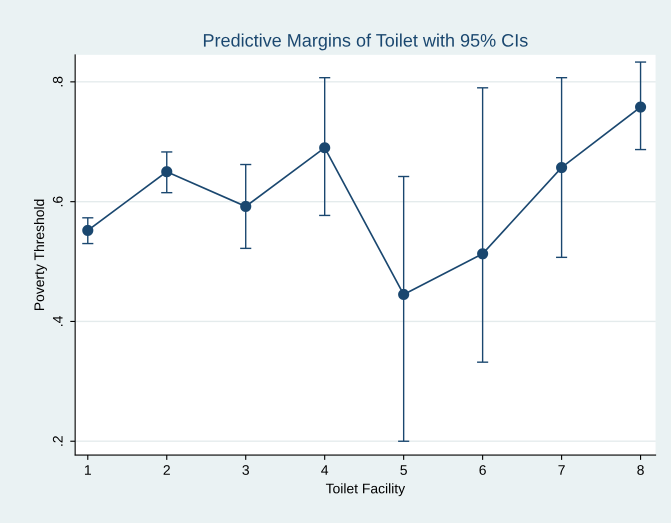 This screenshot has width=671, height=523. I want to click on x-tick-label: 3, so click(245, 470).